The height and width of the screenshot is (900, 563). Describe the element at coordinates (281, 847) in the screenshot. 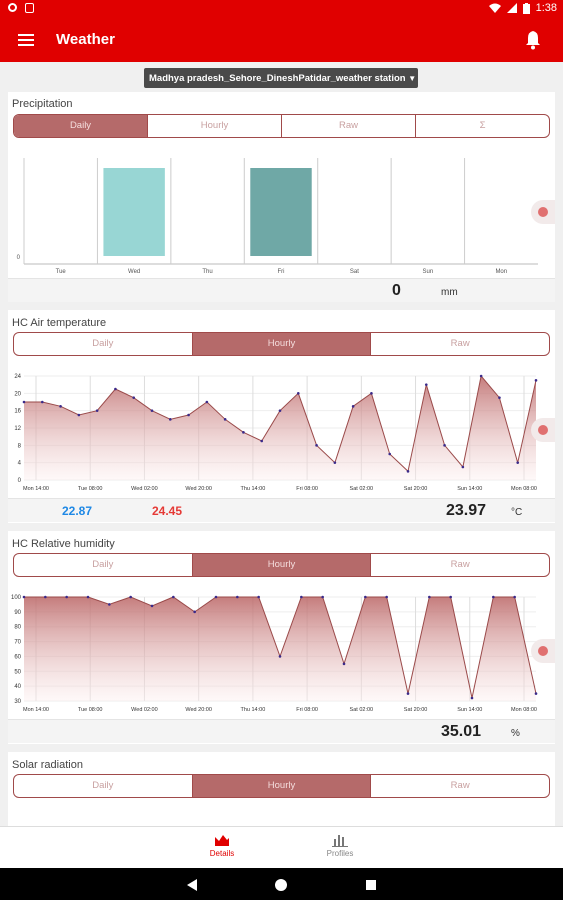

I see `bottom-navigation: Details Profiles` at that location.